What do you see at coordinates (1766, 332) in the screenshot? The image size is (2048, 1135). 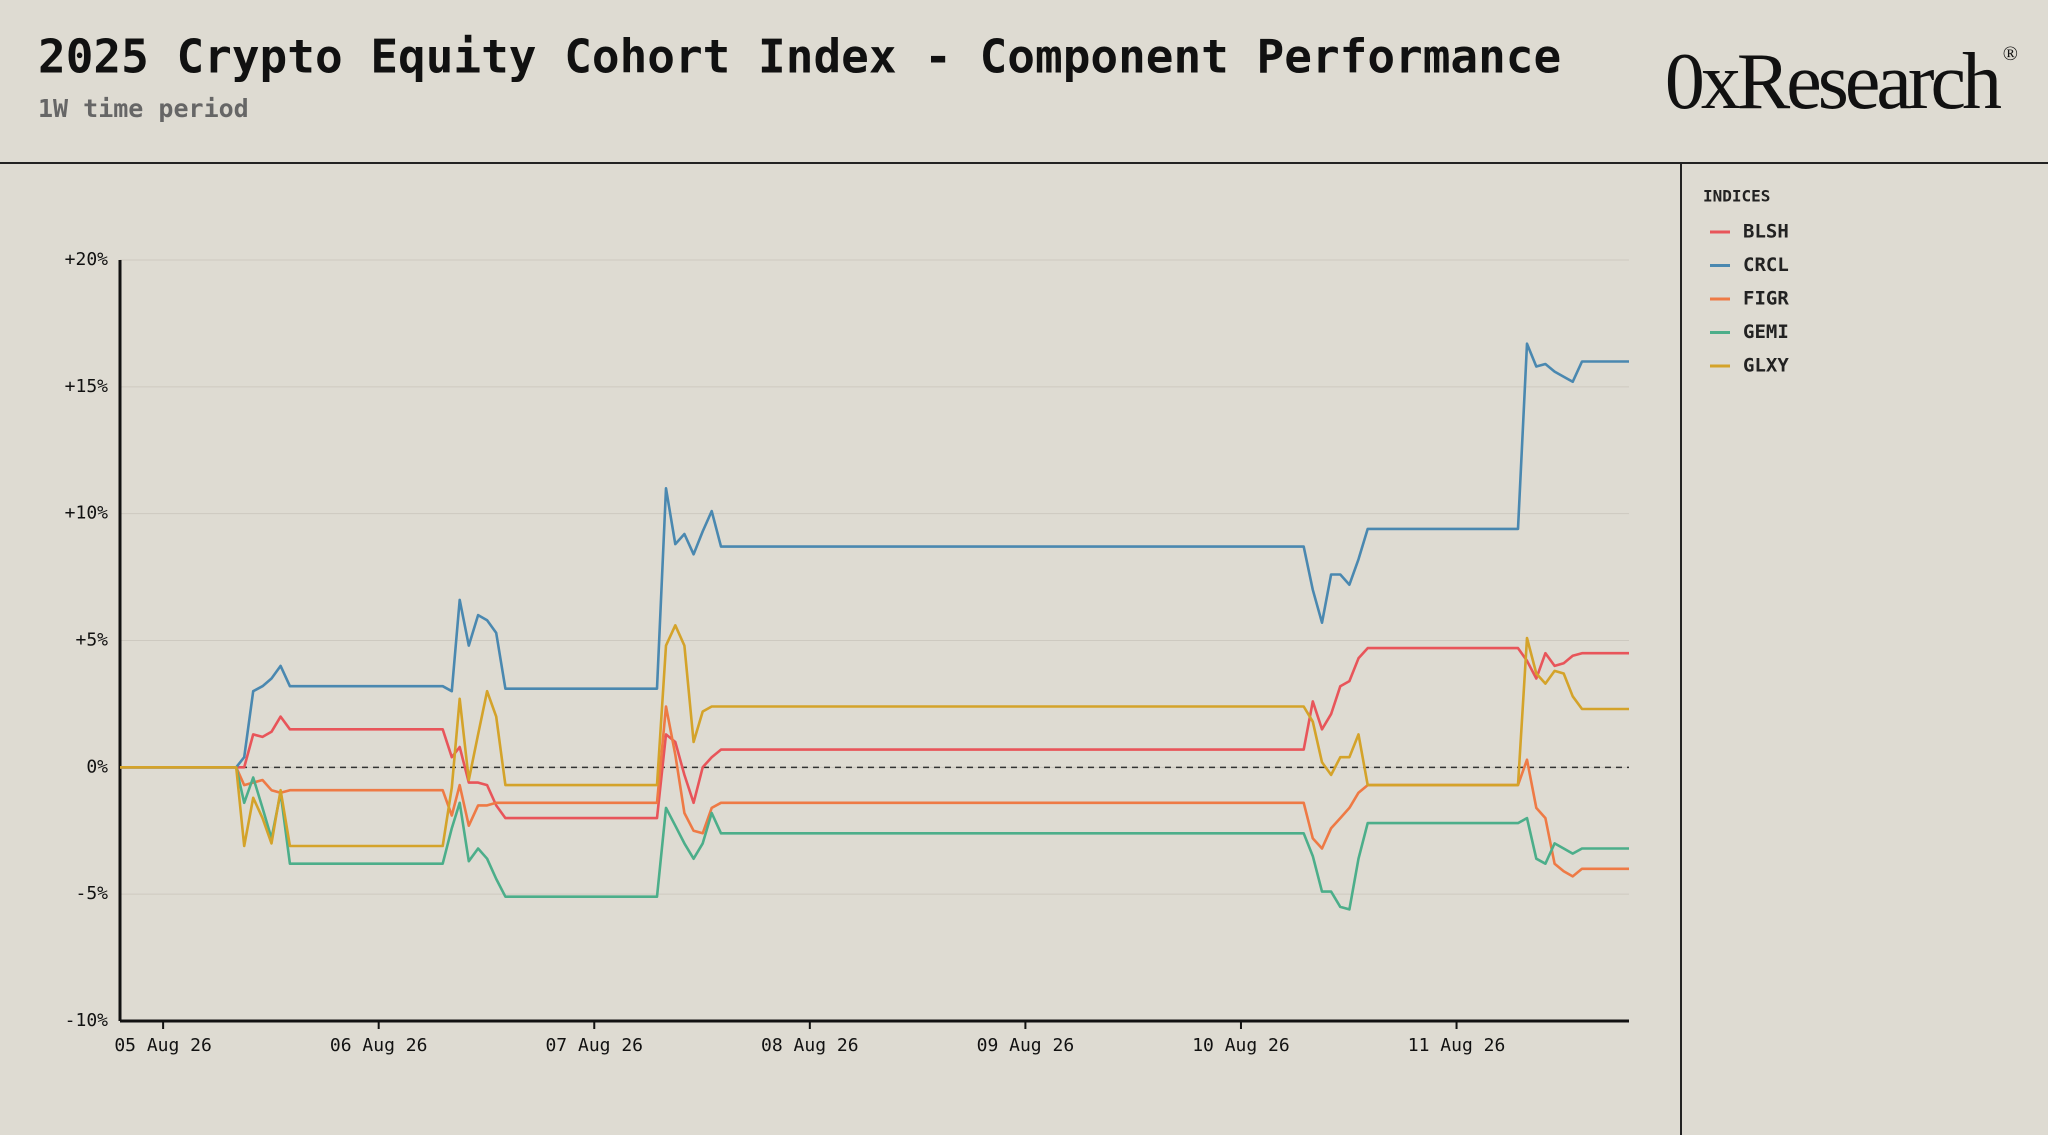 I see `legend-label: GEMI` at bounding box center [1766, 332].